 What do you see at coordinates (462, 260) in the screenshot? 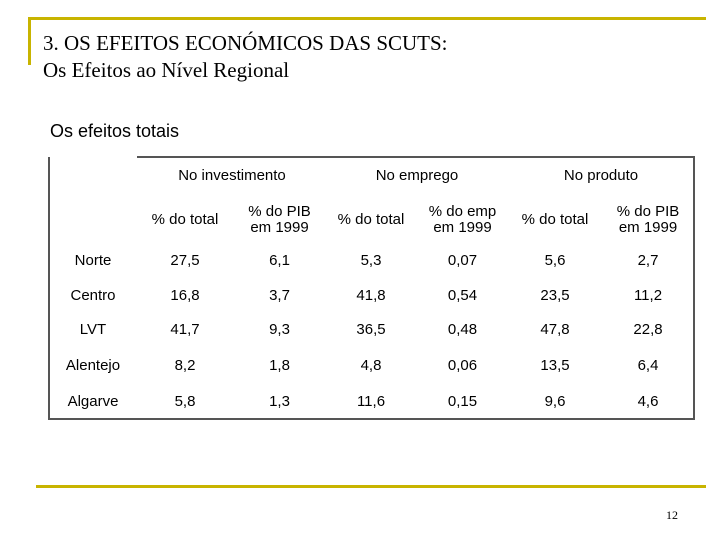
I see `table-cell: 0,07` at bounding box center [462, 260].